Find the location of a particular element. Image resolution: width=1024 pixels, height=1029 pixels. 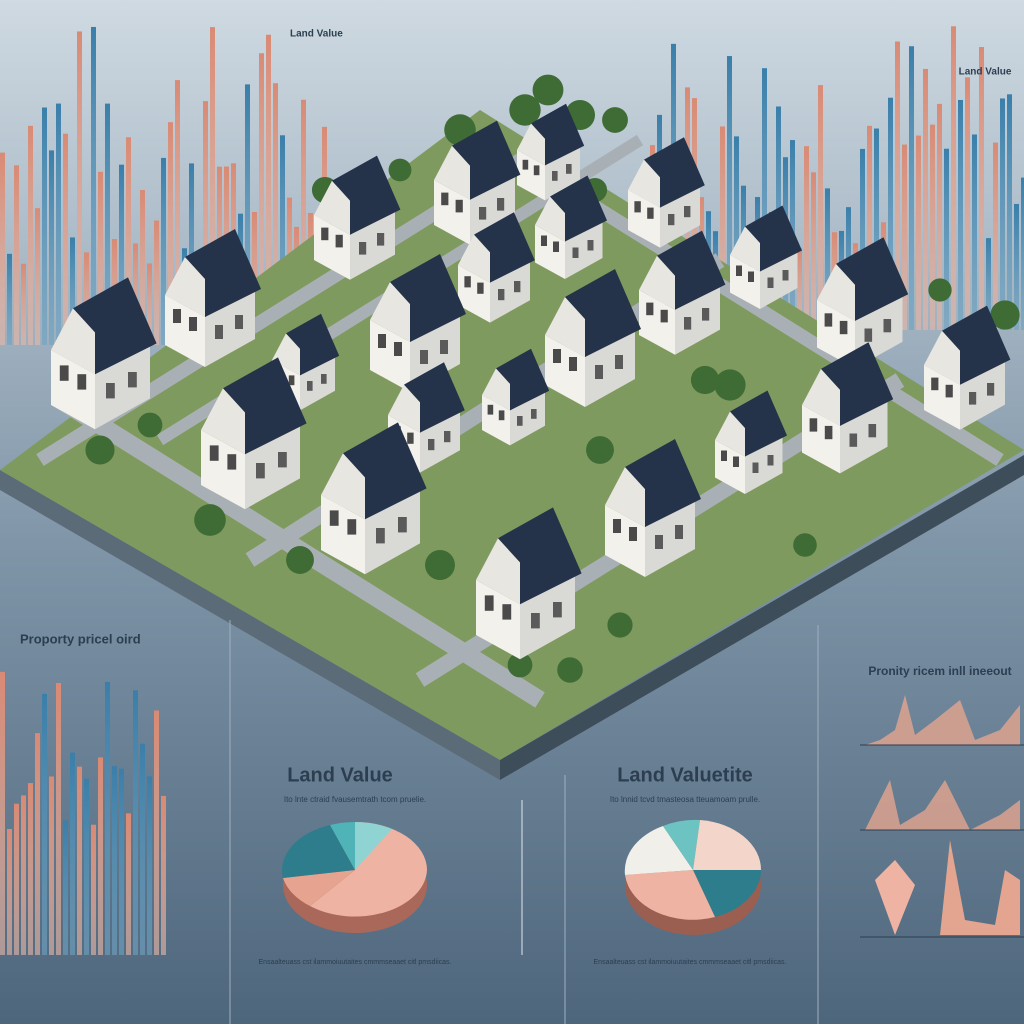

mini-charts is located at coordinates (942, 816).